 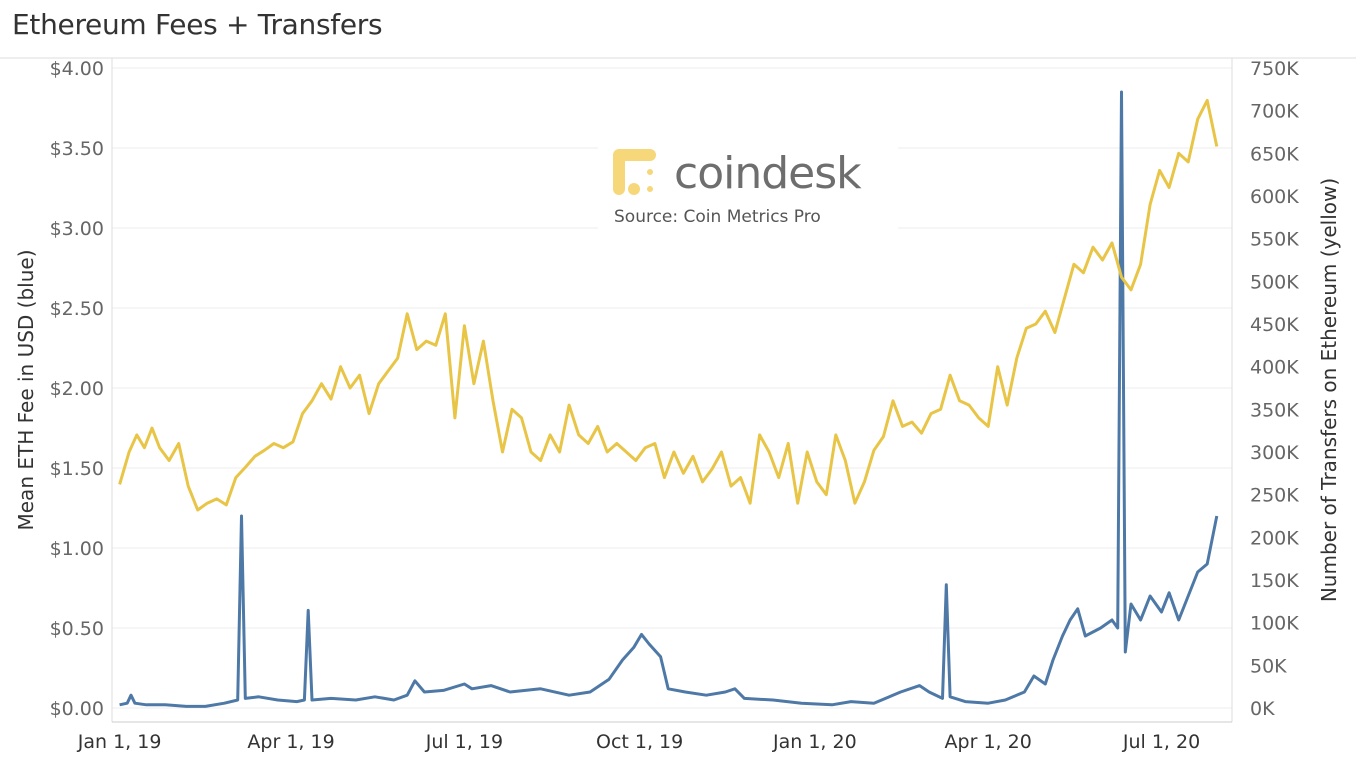 I want to click on coindesk-watermark: coindesk Source: Coin Metrics Pro, so click(x=748, y=186).